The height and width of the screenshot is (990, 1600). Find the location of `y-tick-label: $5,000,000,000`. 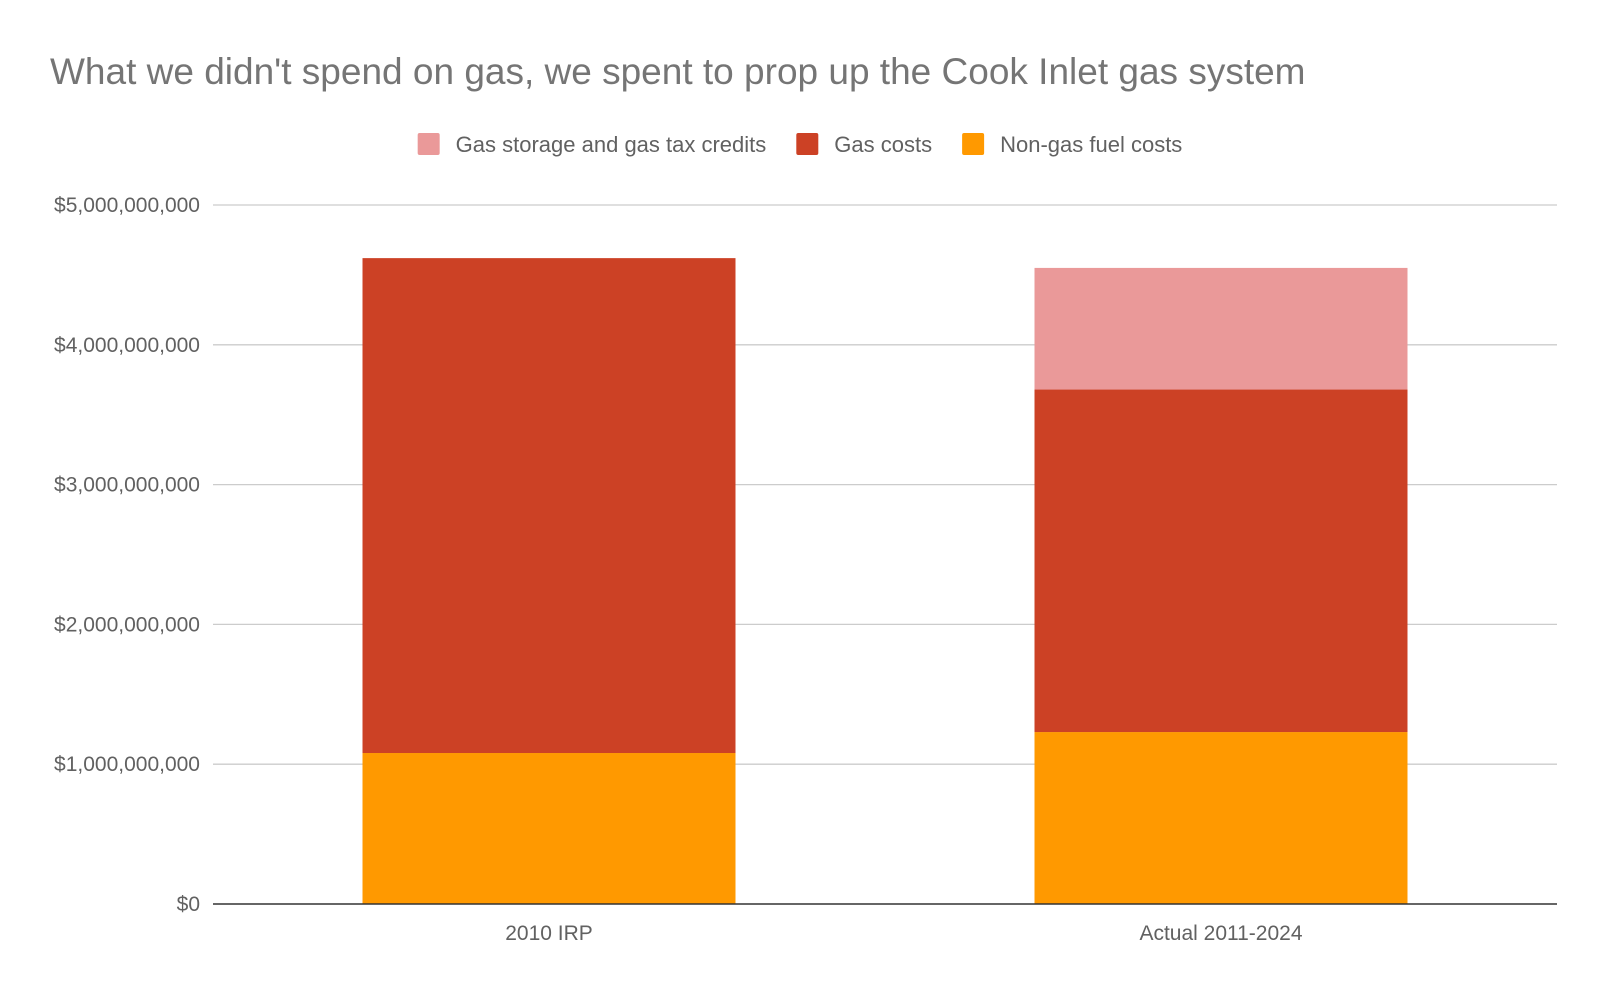

y-tick-label: $5,000,000,000 is located at coordinates (127, 205).